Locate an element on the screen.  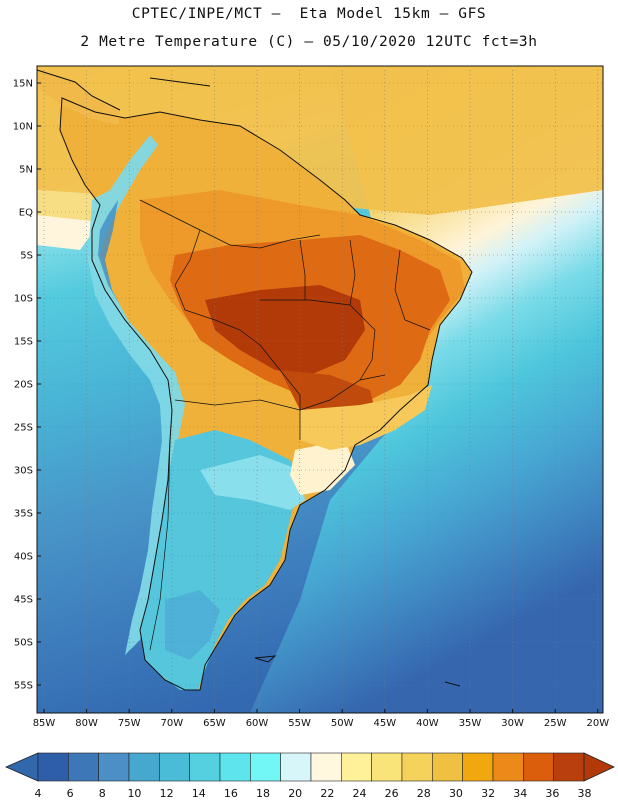
colorbar-label: 26 is located at coordinates (392, 793).